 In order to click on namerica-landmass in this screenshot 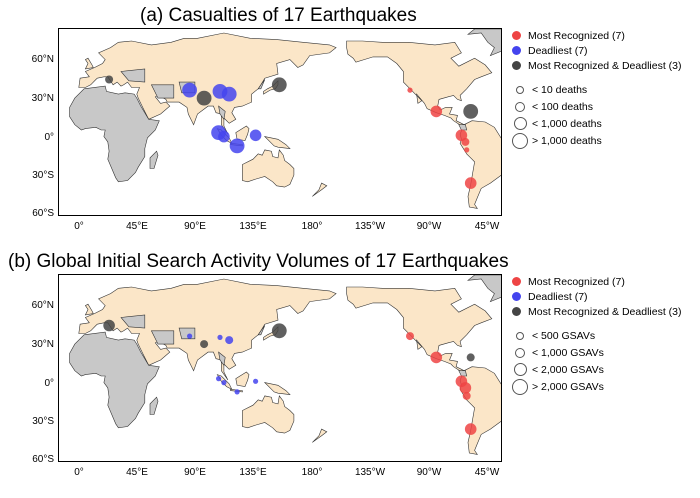, I will do `click(419, 83)`.